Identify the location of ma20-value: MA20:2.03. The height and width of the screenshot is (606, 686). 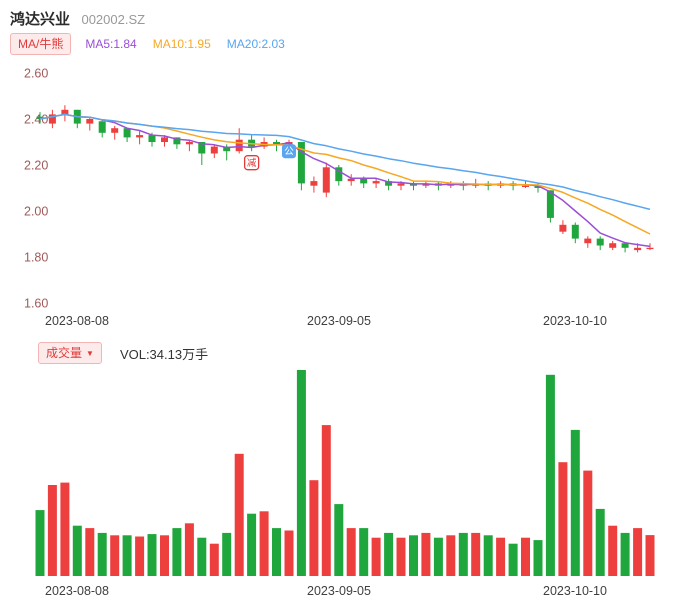
(255, 44).